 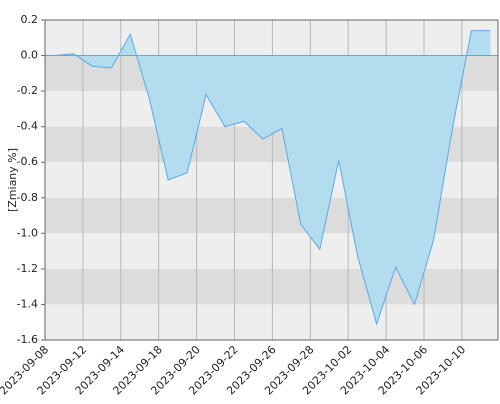 What do you see at coordinates (27, 268) in the screenshot?
I see `y-tick-label: -1.2` at bounding box center [27, 268].